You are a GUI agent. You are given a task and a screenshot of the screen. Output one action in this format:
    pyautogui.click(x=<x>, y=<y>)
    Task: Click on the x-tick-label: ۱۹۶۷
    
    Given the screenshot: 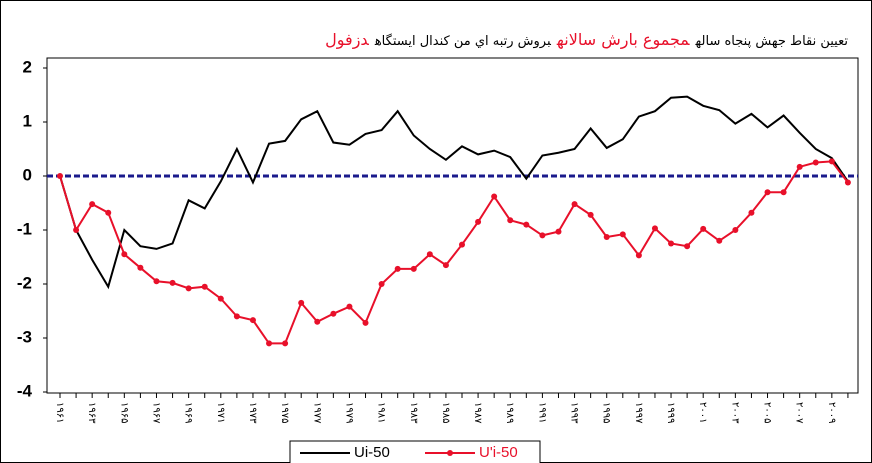 What is the action you would take?
    pyautogui.click(x=155, y=413)
    